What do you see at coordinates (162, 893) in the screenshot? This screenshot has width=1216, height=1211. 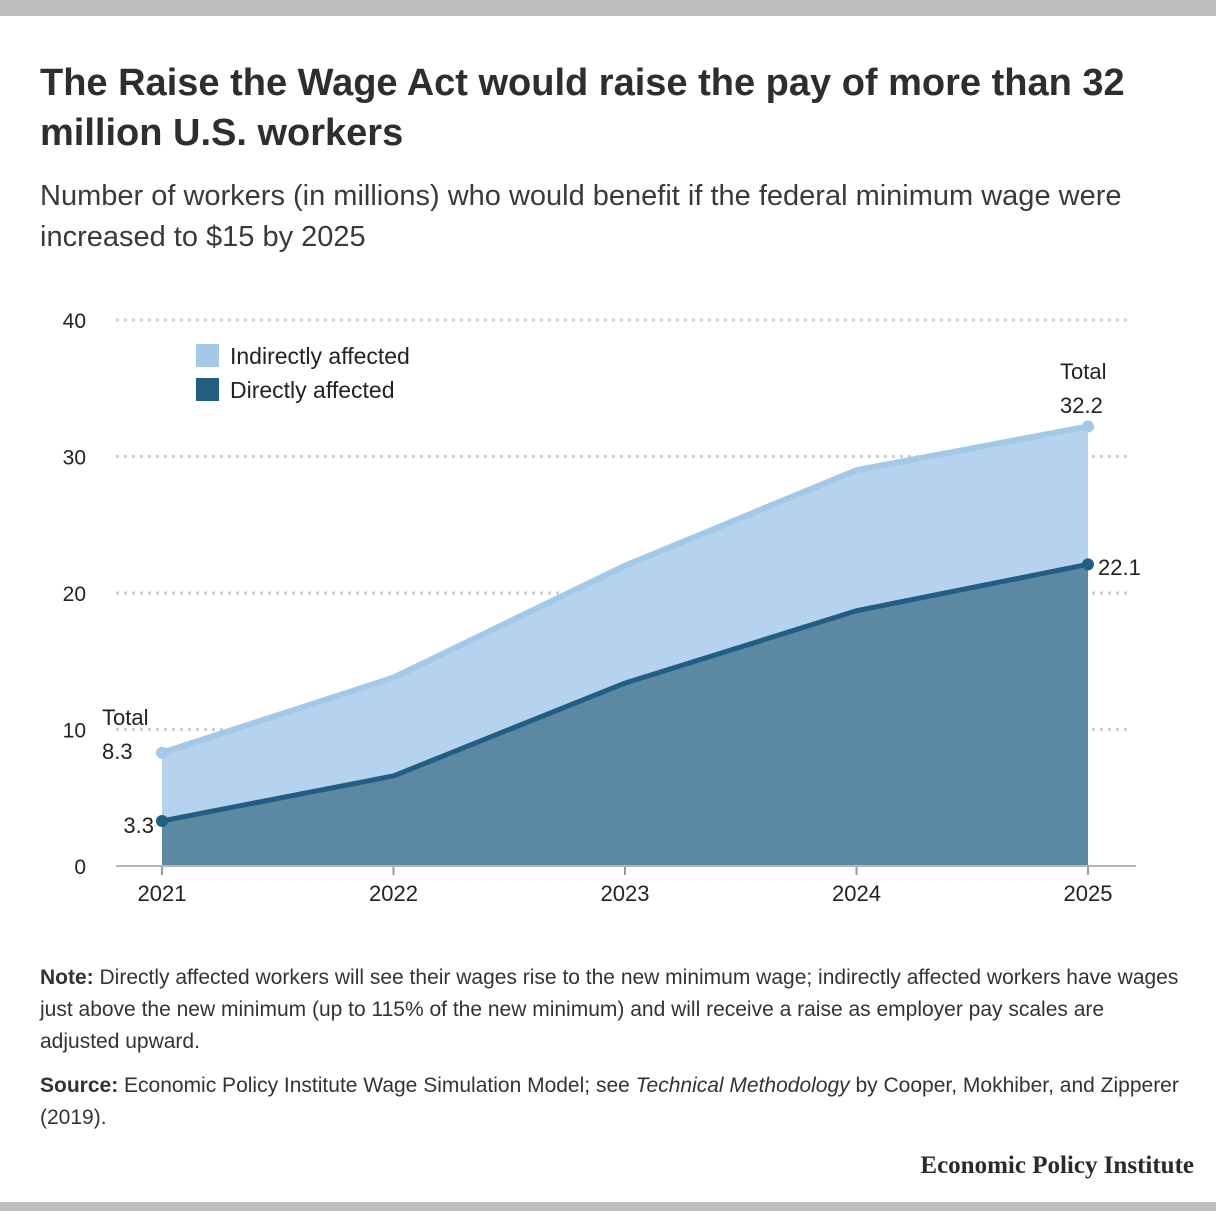 I see `x-tick-label: 2021` at bounding box center [162, 893].